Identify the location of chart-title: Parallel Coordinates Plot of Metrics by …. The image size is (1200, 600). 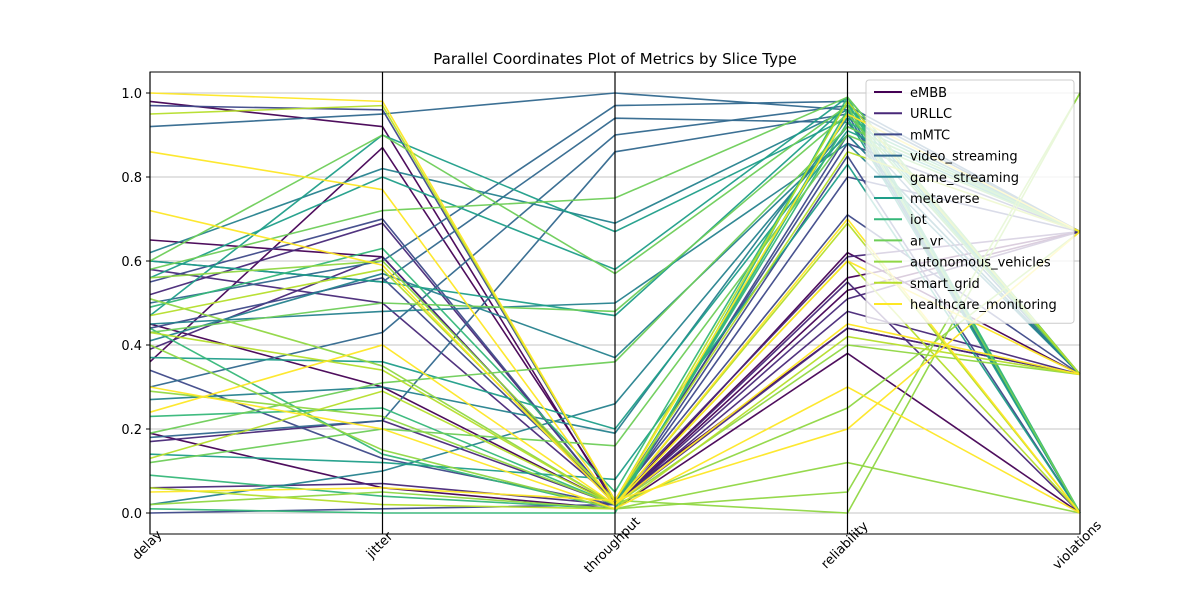
(614, 59).